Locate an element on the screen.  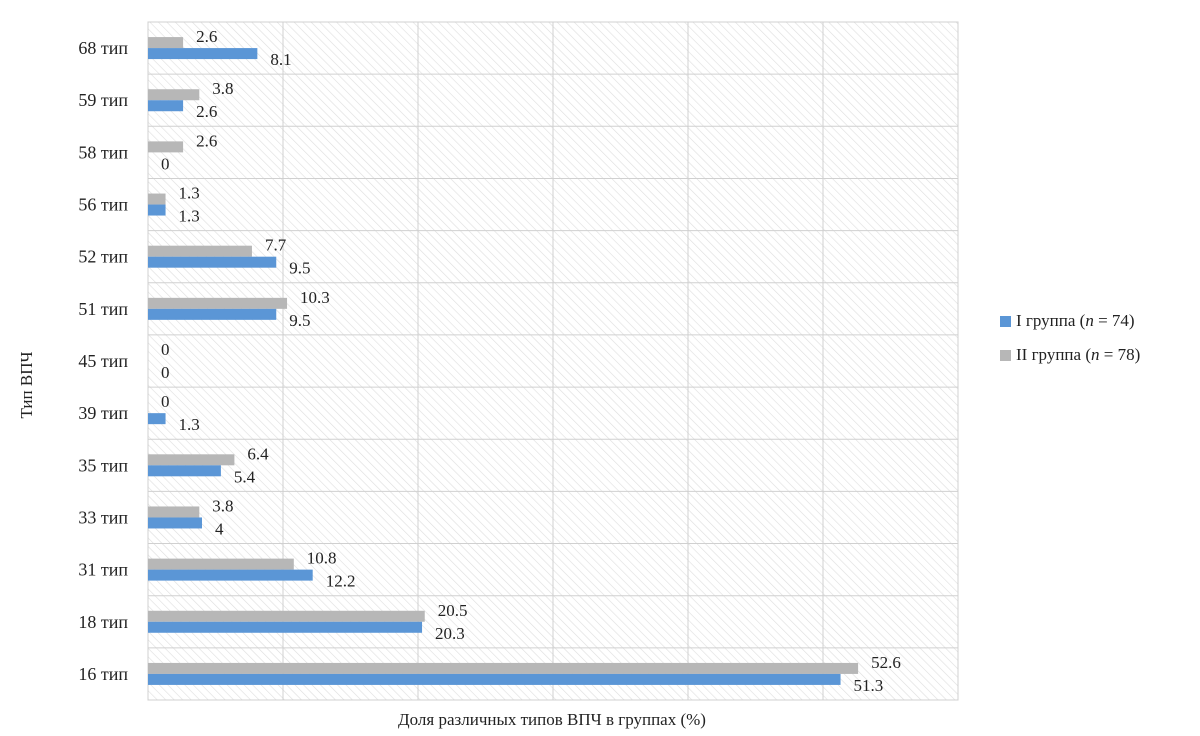
data-label-group-1: 2.6 is located at coordinates (206, 111).